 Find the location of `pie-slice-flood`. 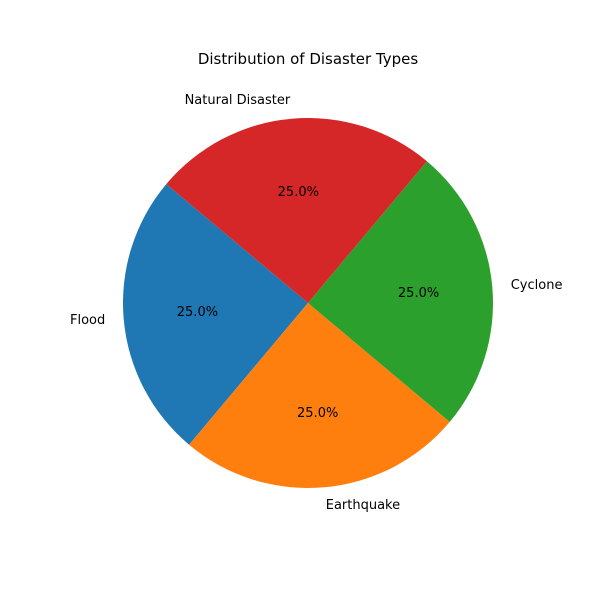

pie-slice-flood is located at coordinates (215, 314).